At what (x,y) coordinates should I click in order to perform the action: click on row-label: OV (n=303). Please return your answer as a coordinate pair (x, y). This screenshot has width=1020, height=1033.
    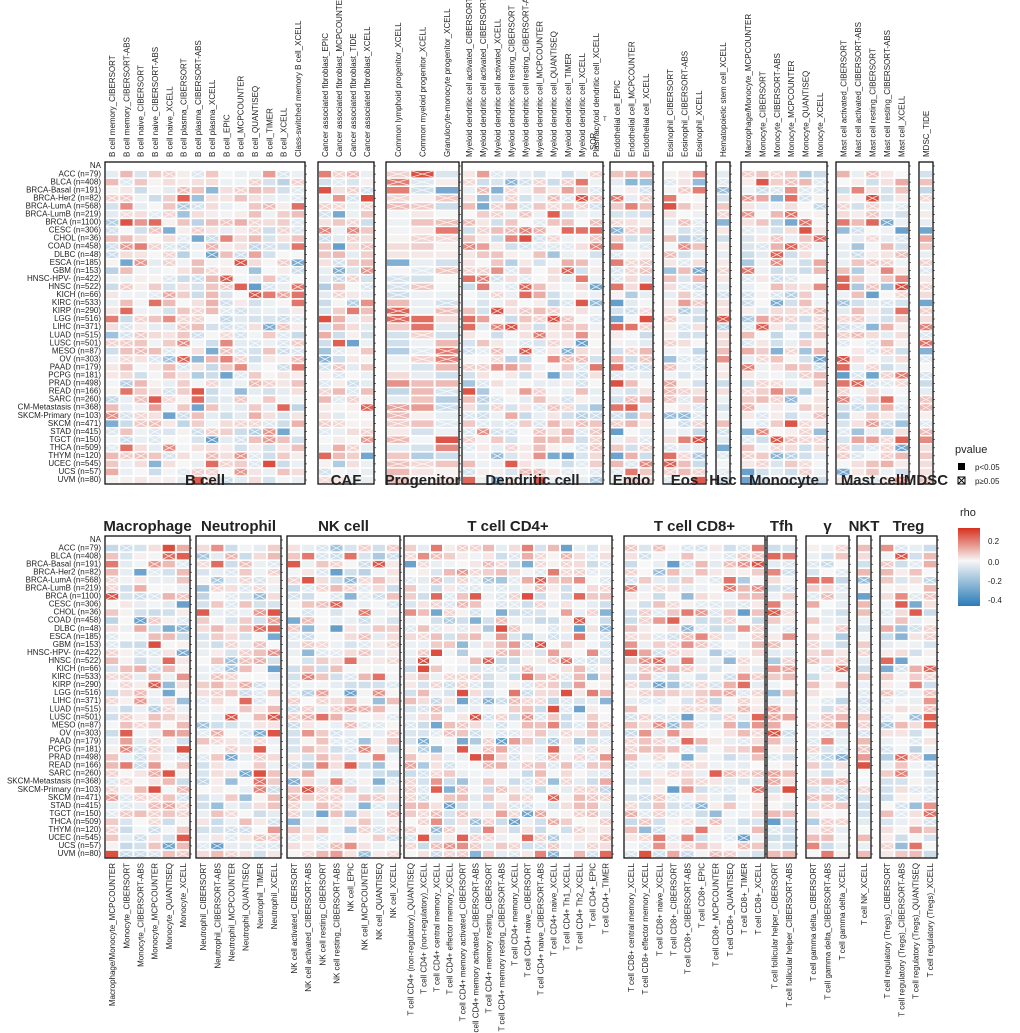
    Looking at the image, I should click on (80, 732).